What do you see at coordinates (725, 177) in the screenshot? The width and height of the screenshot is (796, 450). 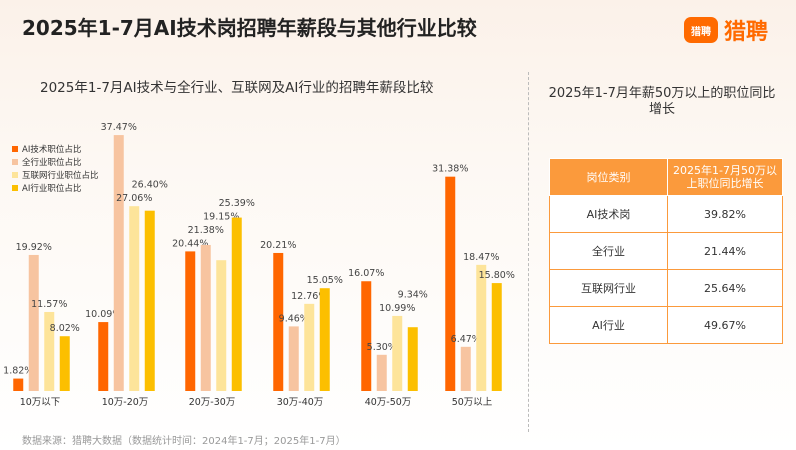 I see `table-header: 2025年1-7月50万以上职位同比增长` at bounding box center [725, 177].